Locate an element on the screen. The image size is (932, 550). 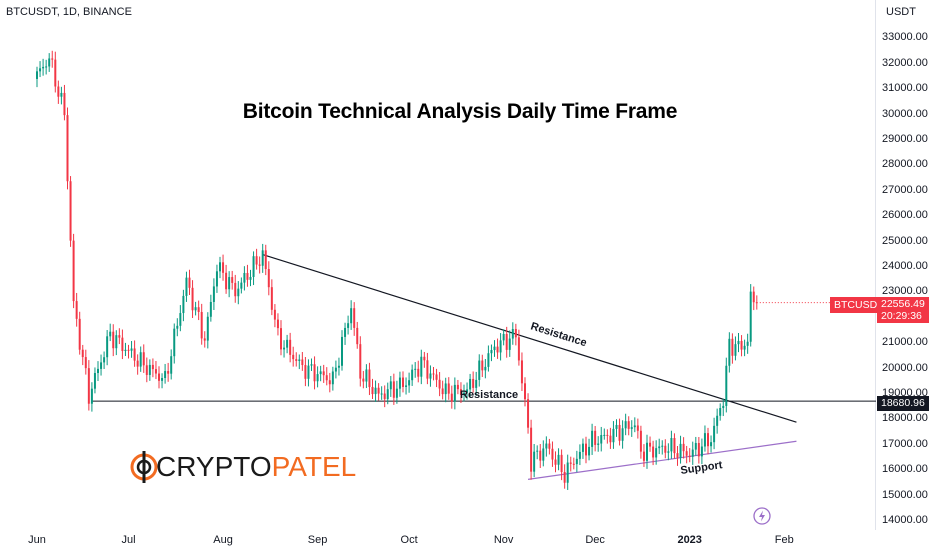
time-tick-label: Oct is located at coordinates (409, 540).